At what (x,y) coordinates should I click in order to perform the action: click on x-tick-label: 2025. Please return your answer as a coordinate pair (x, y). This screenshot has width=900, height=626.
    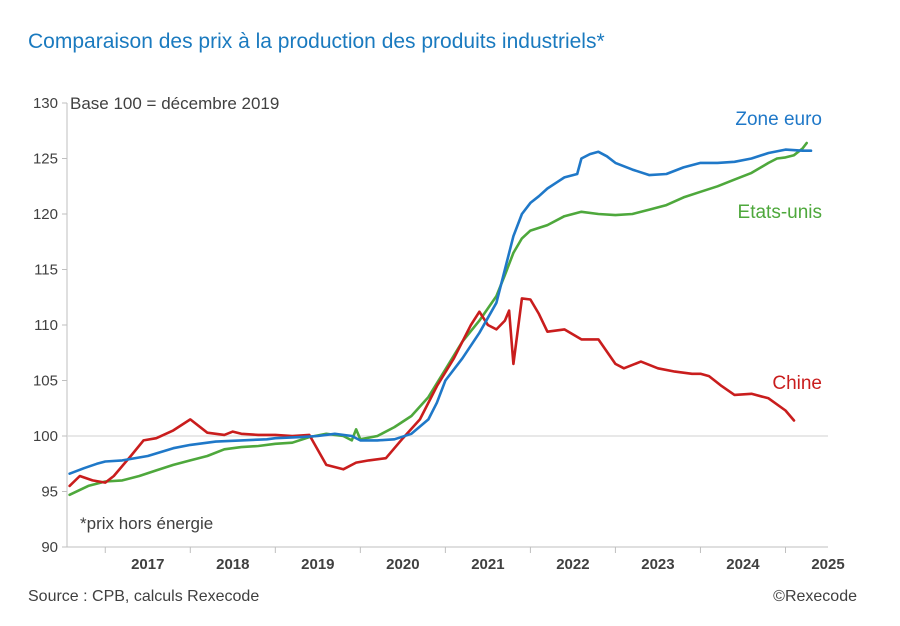
    Looking at the image, I should click on (827, 564).